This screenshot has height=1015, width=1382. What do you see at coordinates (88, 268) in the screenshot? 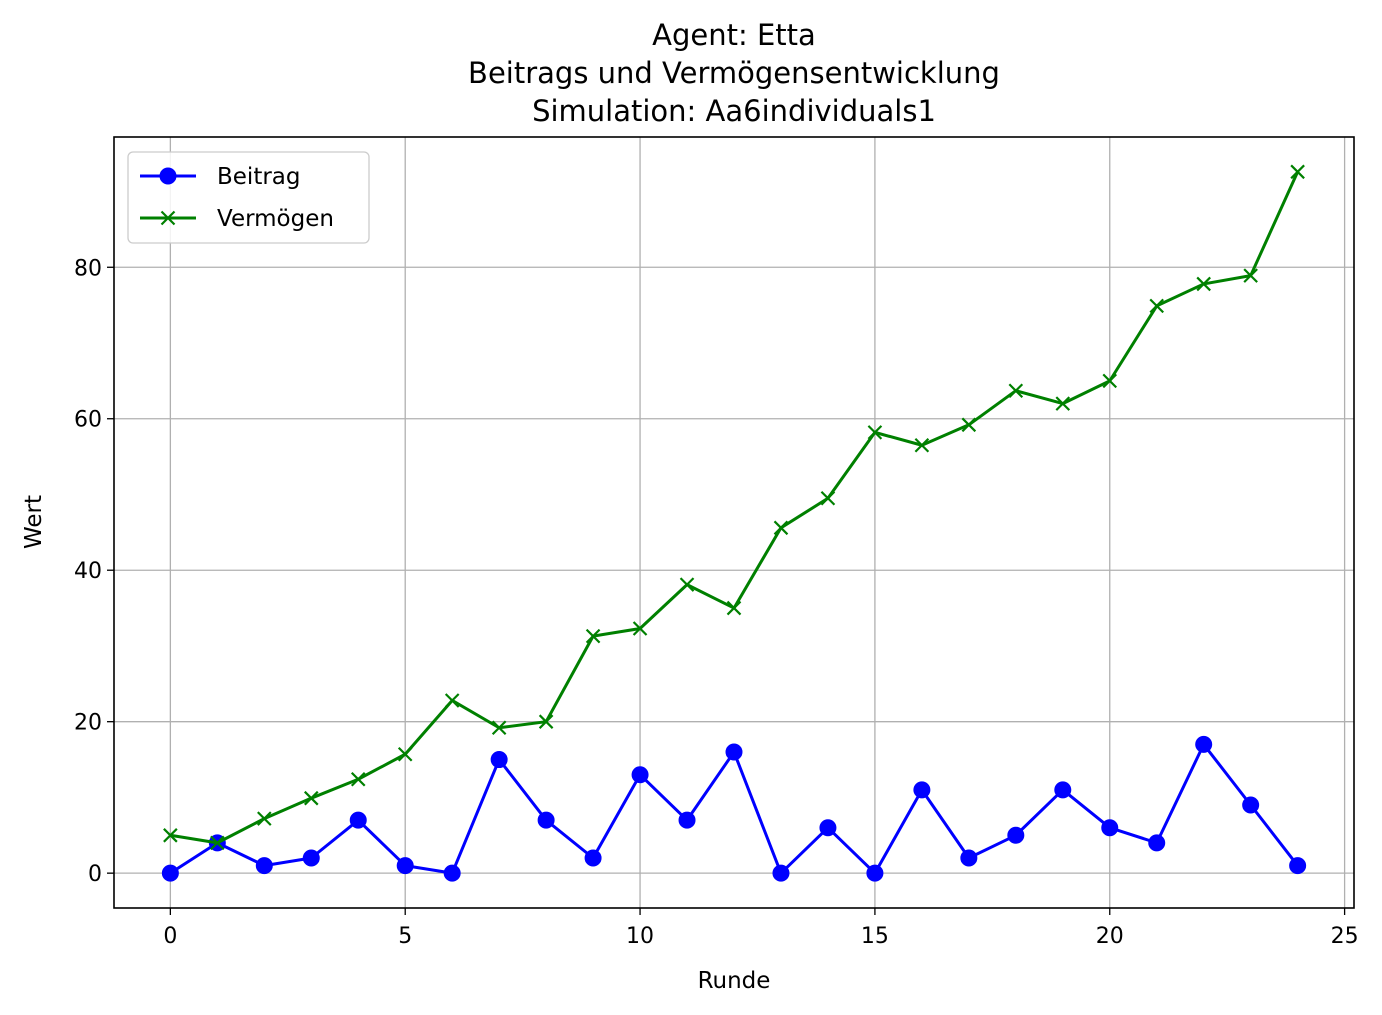
I see `y-tick-label: 80` at bounding box center [88, 268].